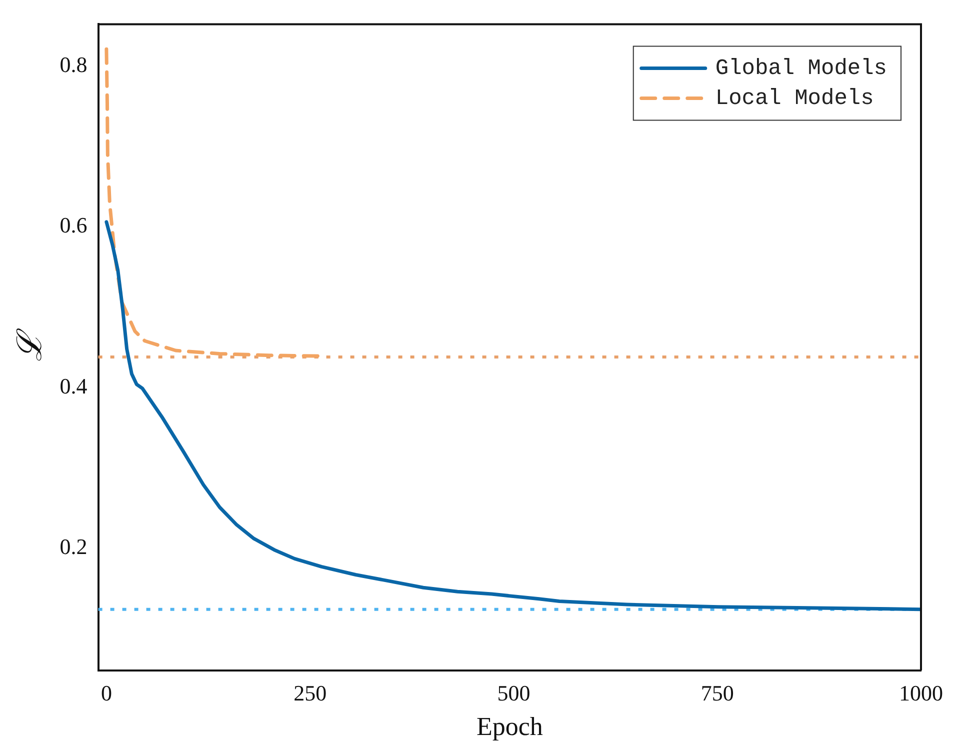 The height and width of the screenshot is (755, 954). What do you see at coordinates (74, 547) in the screenshot?
I see `y-tick-label: 0.2` at bounding box center [74, 547].